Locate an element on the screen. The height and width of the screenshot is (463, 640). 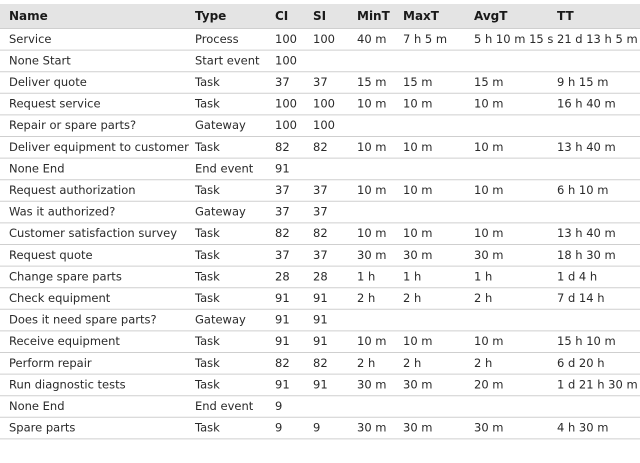
table-cell: Run diagnostic tests is located at coordinates (67, 384).